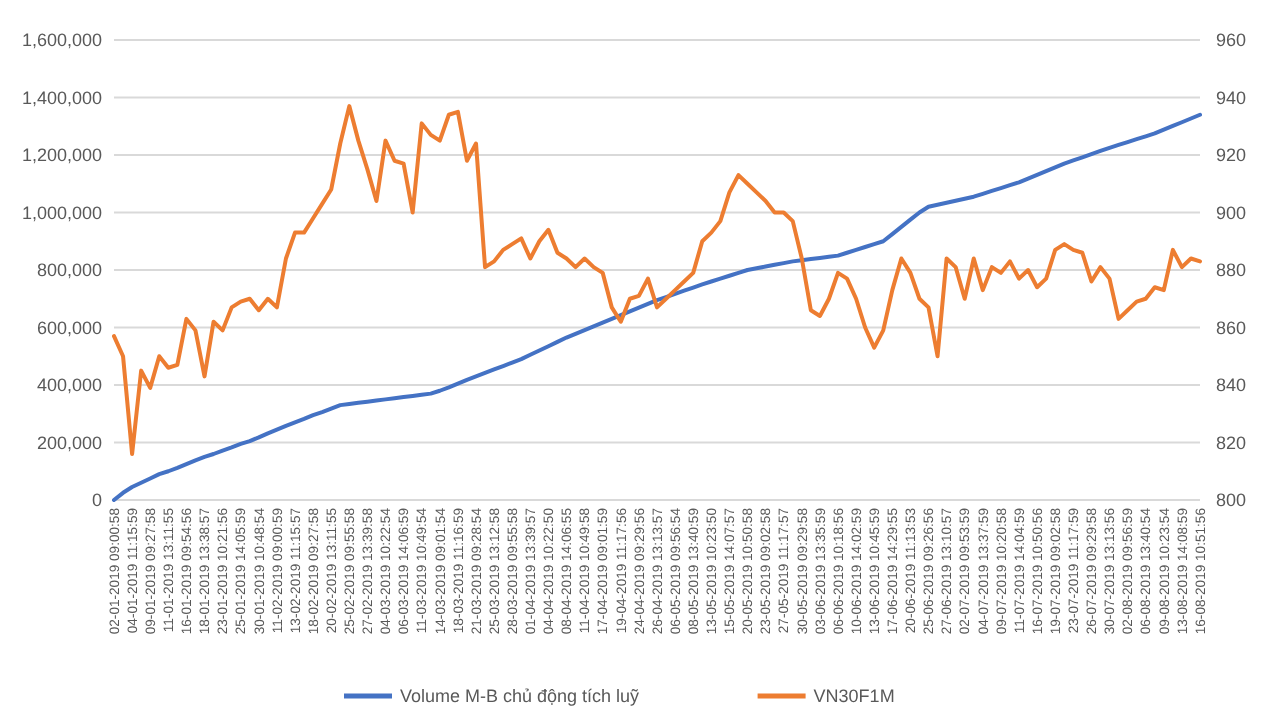  I want to click on y2-tick-label: 960, so click(1231, 40).